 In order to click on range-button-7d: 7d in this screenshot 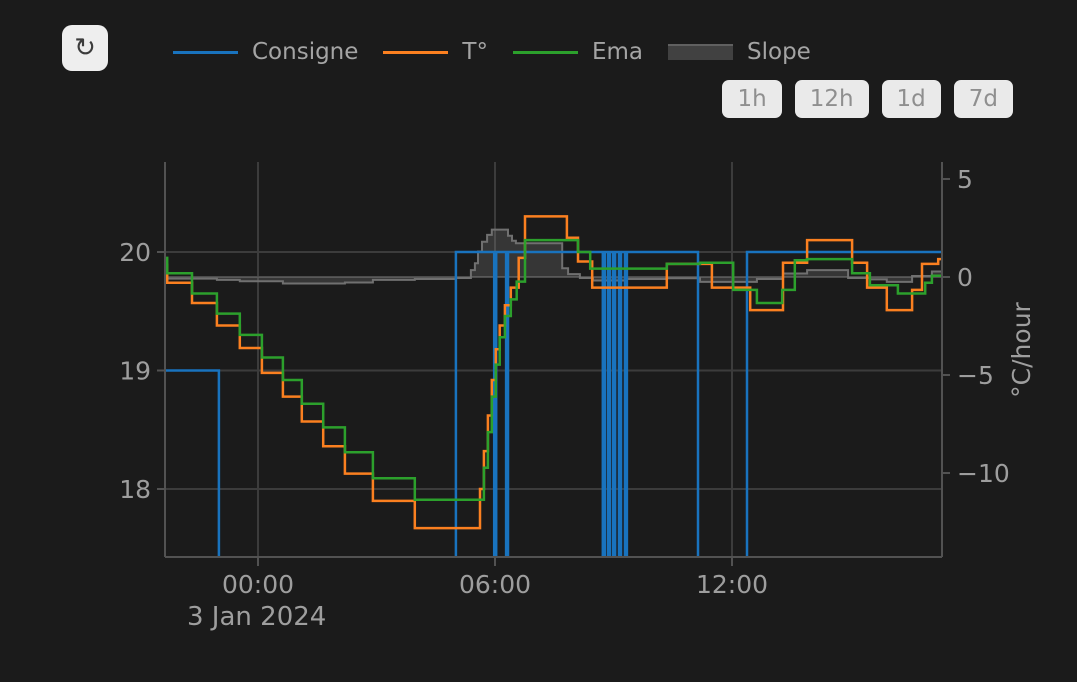, I will do `click(983, 99)`.